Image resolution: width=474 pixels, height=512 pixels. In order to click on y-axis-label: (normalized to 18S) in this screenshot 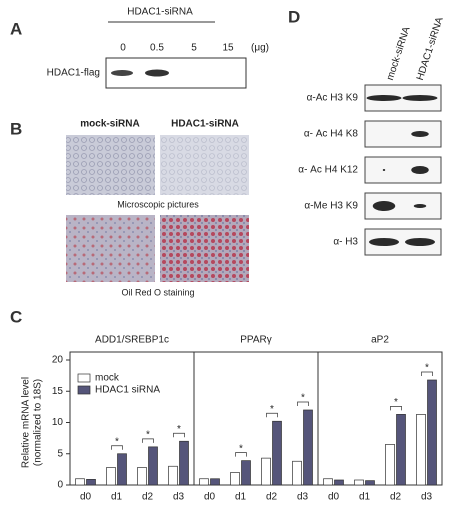, I will do `click(38, 422)`.